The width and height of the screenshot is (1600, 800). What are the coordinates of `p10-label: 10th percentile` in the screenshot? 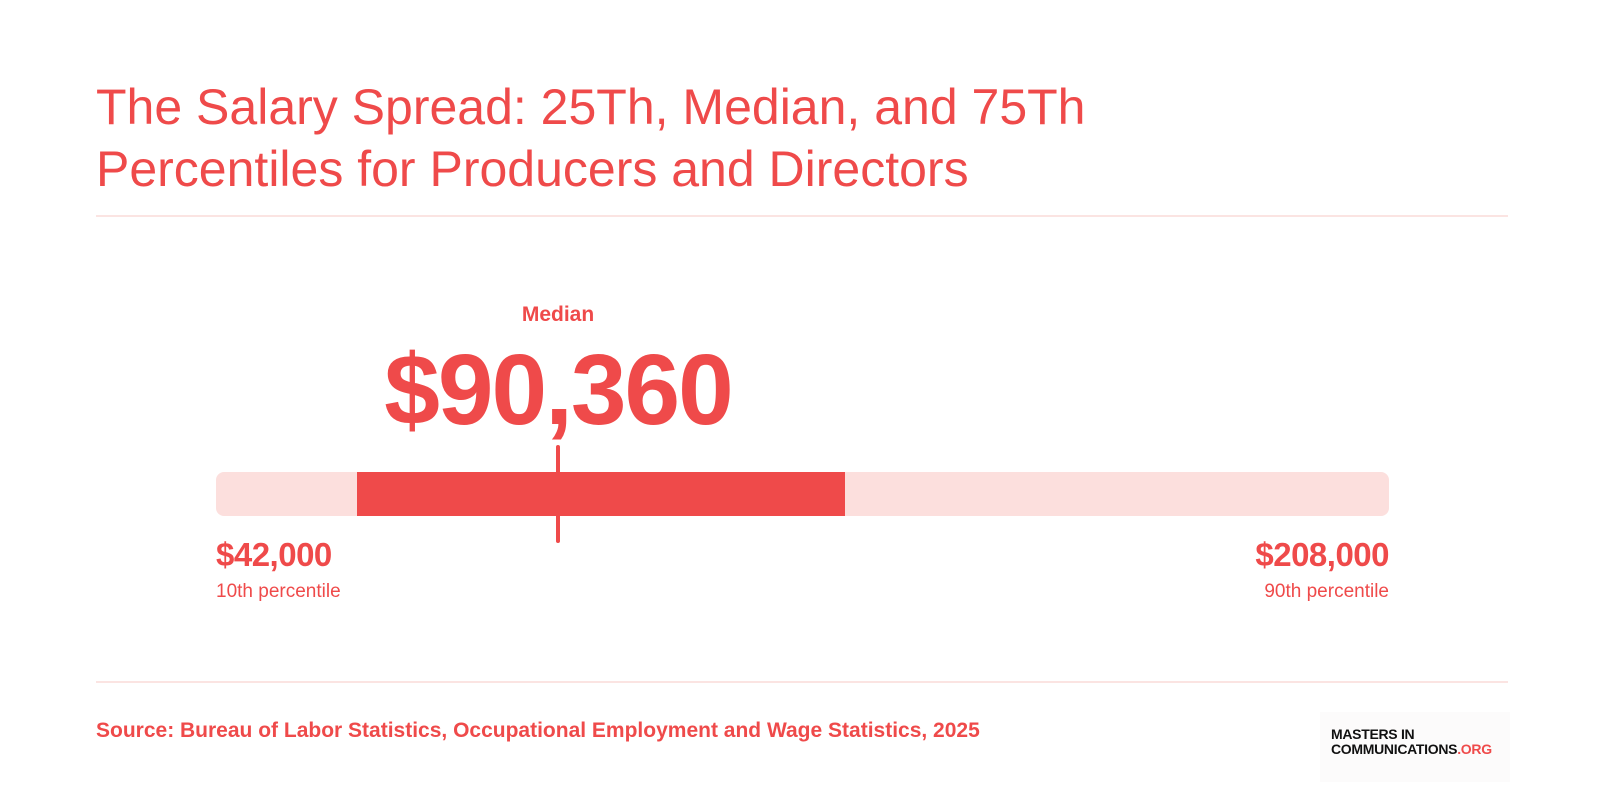 It's located at (278, 591).